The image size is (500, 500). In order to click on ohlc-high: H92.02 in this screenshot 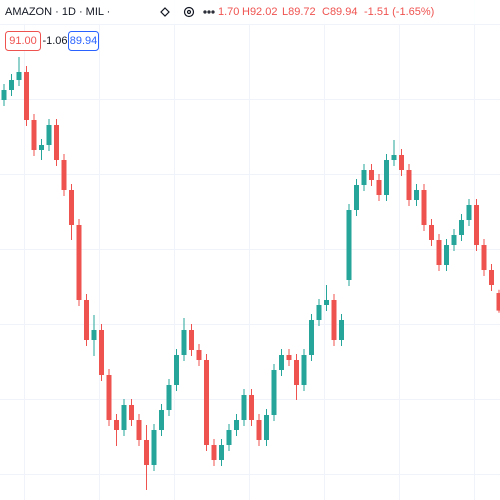, I will do `click(259, 12)`.